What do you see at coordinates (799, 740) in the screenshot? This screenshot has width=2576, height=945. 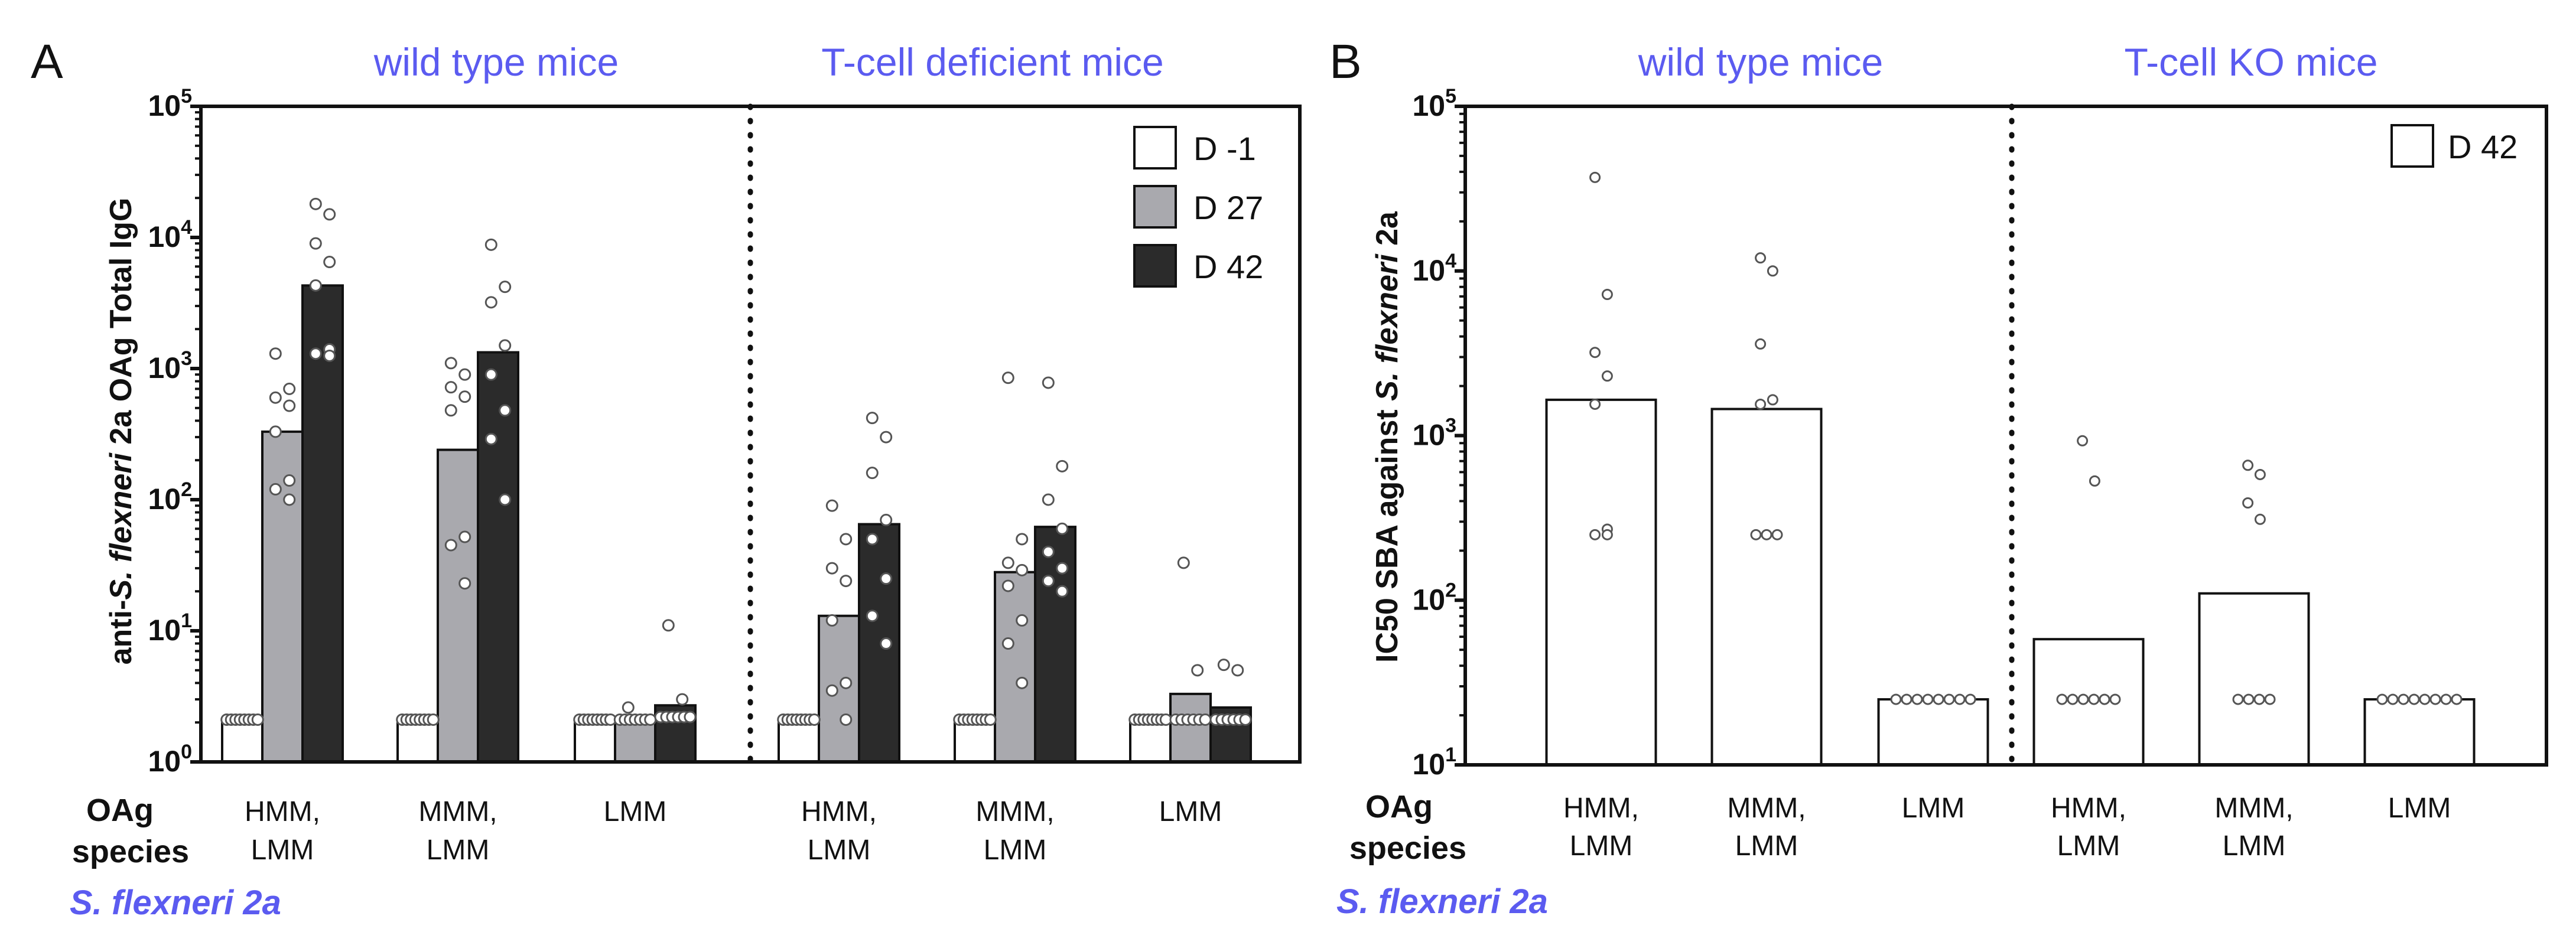 I see `bar-d-1-cat4` at bounding box center [799, 740].